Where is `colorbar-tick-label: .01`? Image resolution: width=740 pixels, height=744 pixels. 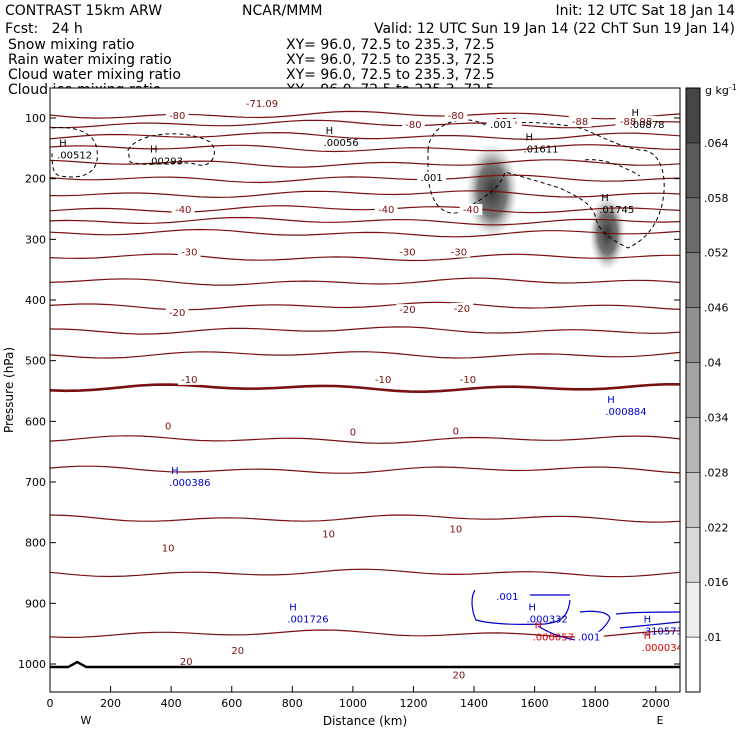 colorbar-tick-label: .01 is located at coordinates (713, 637).